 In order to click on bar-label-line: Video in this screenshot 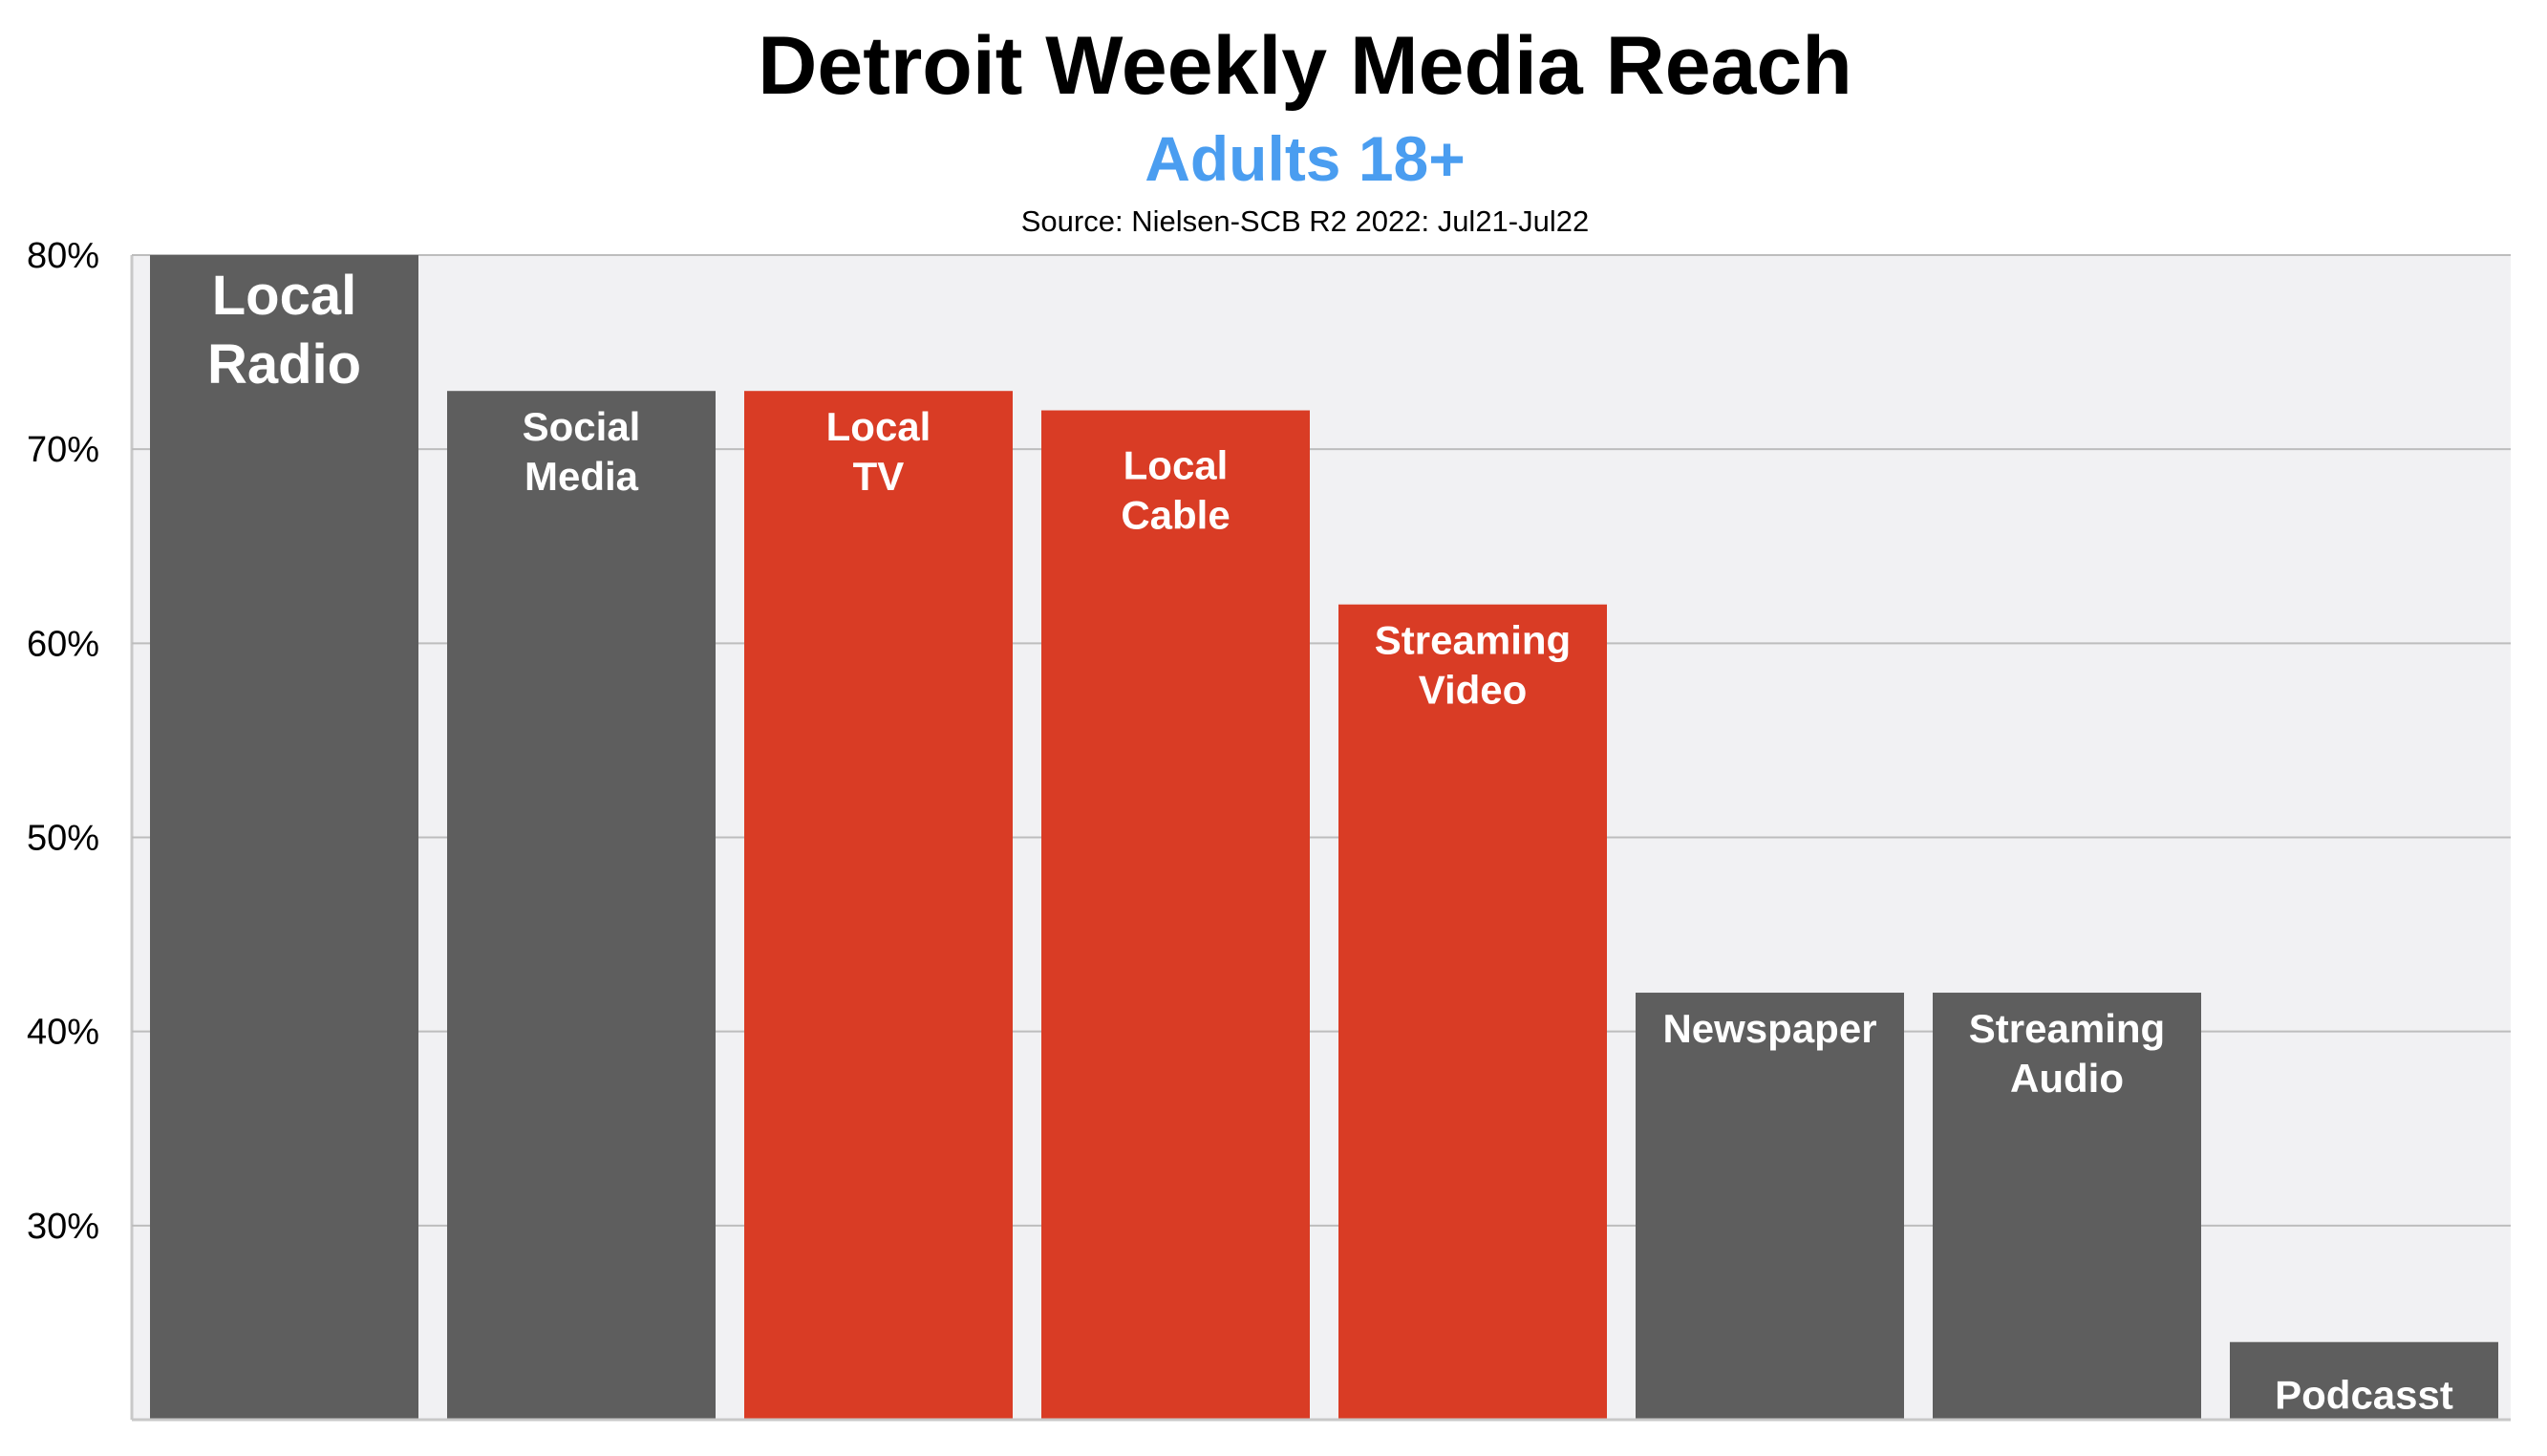, I will do `click(1473, 690)`.